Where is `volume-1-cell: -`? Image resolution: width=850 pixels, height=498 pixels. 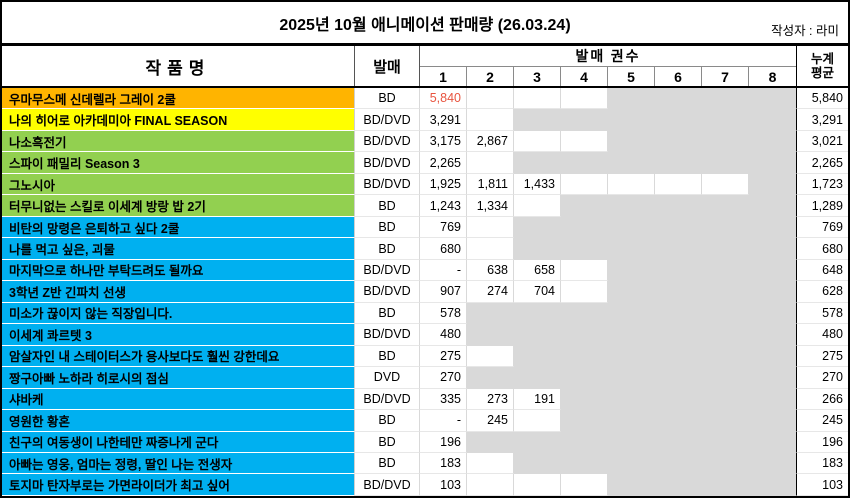 volume-1-cell: - is located at coordinates (443, 421).